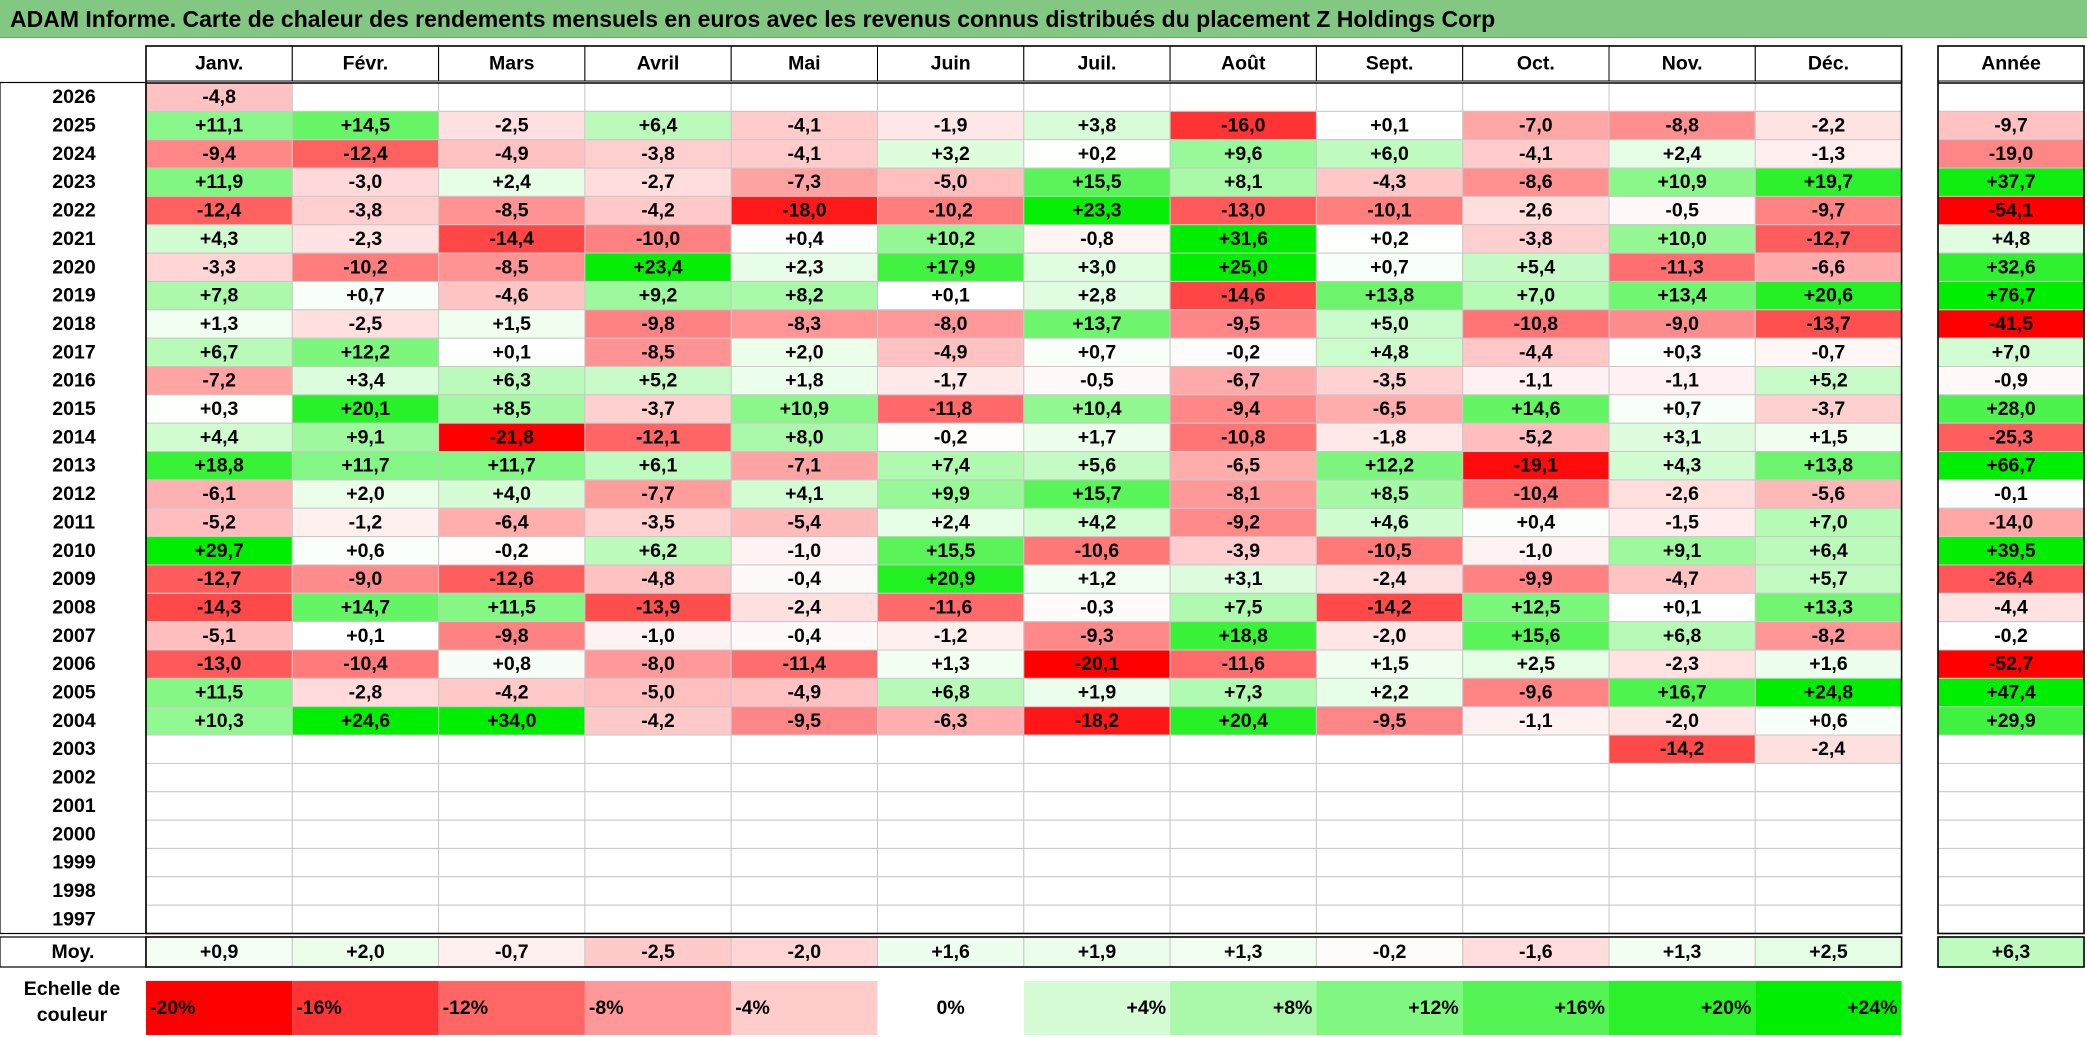 This screenshot has width=2087, height=1037. I want to click on year-label: 2001, so click(74, 806).